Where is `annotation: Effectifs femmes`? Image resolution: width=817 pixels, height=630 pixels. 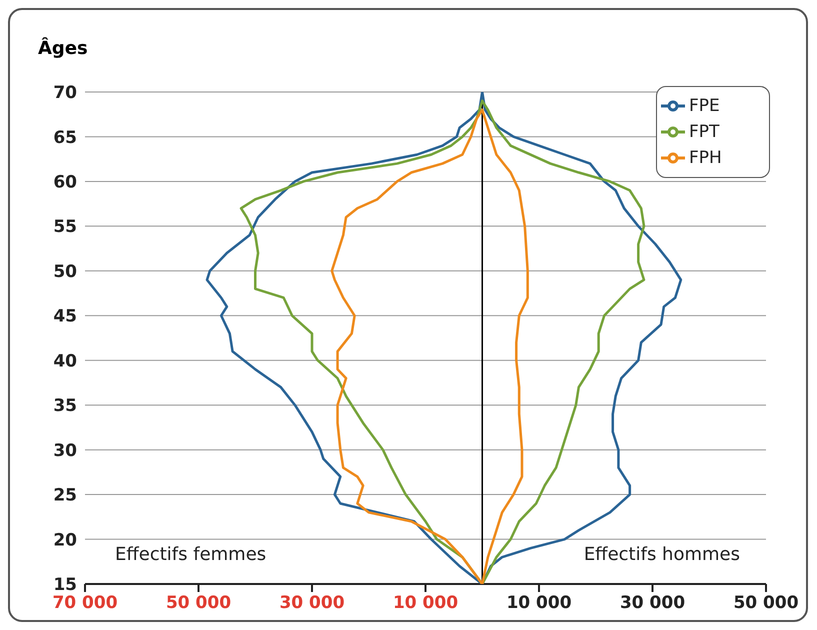
annotation: Effectifs femmes is located at coordinates (190, 554).